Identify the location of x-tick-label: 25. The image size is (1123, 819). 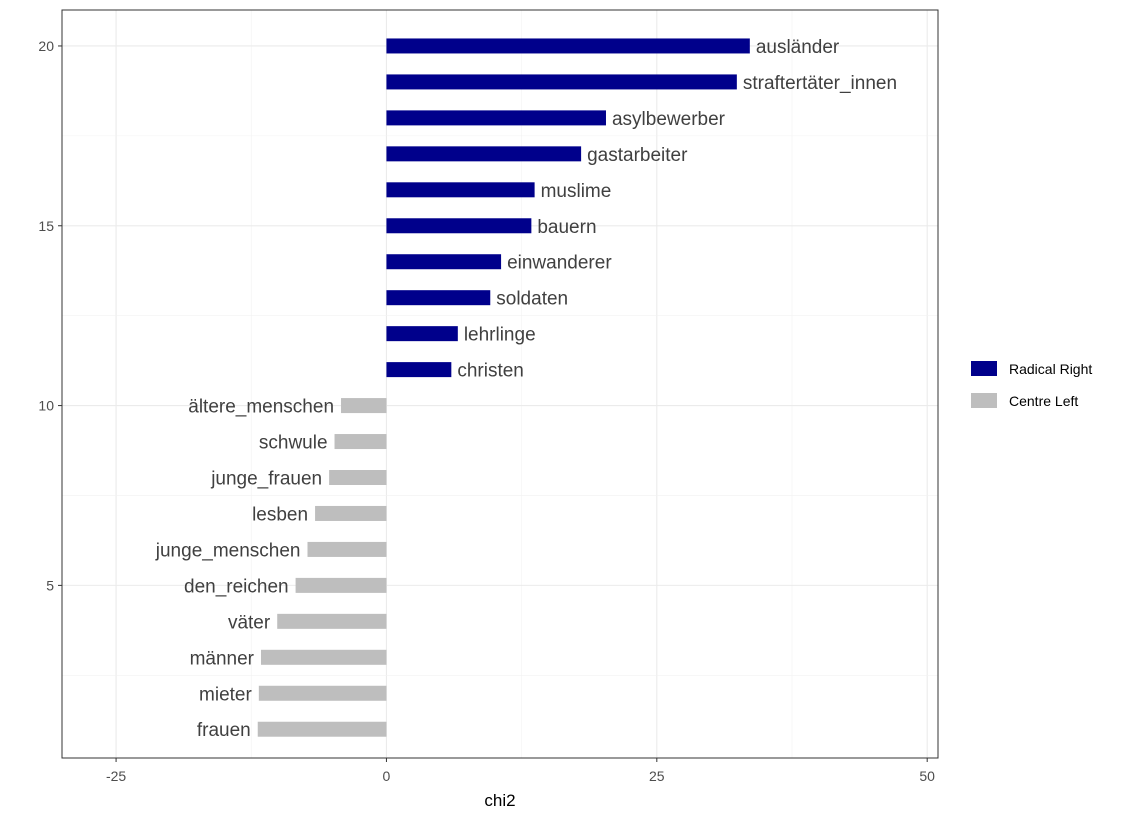
(657, 776).